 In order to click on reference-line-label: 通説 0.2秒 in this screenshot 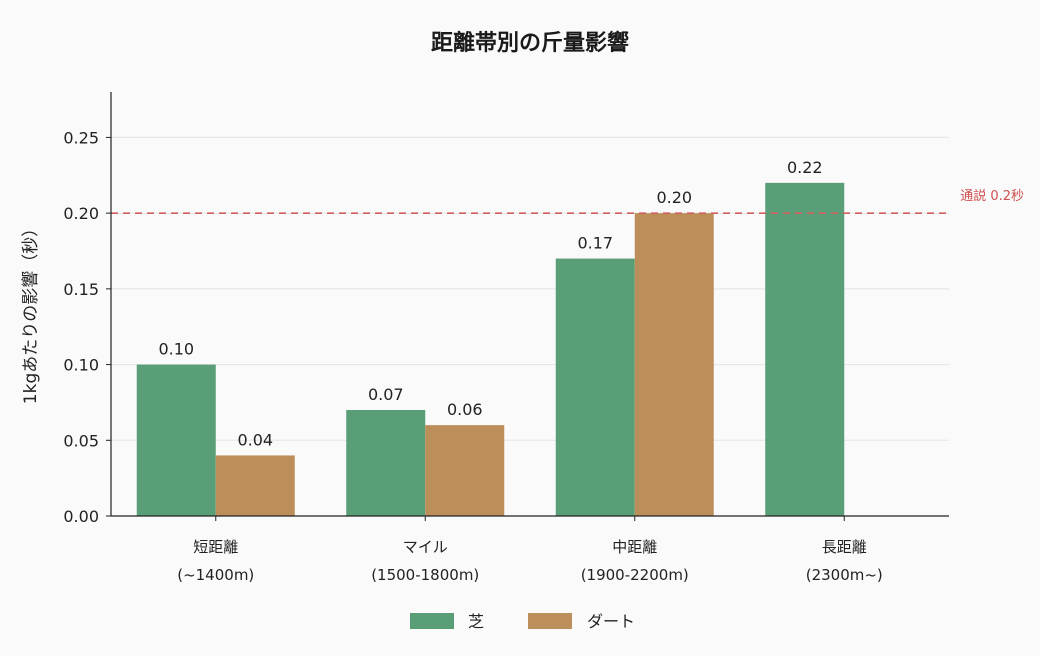, I will do `click(992, 196)`.